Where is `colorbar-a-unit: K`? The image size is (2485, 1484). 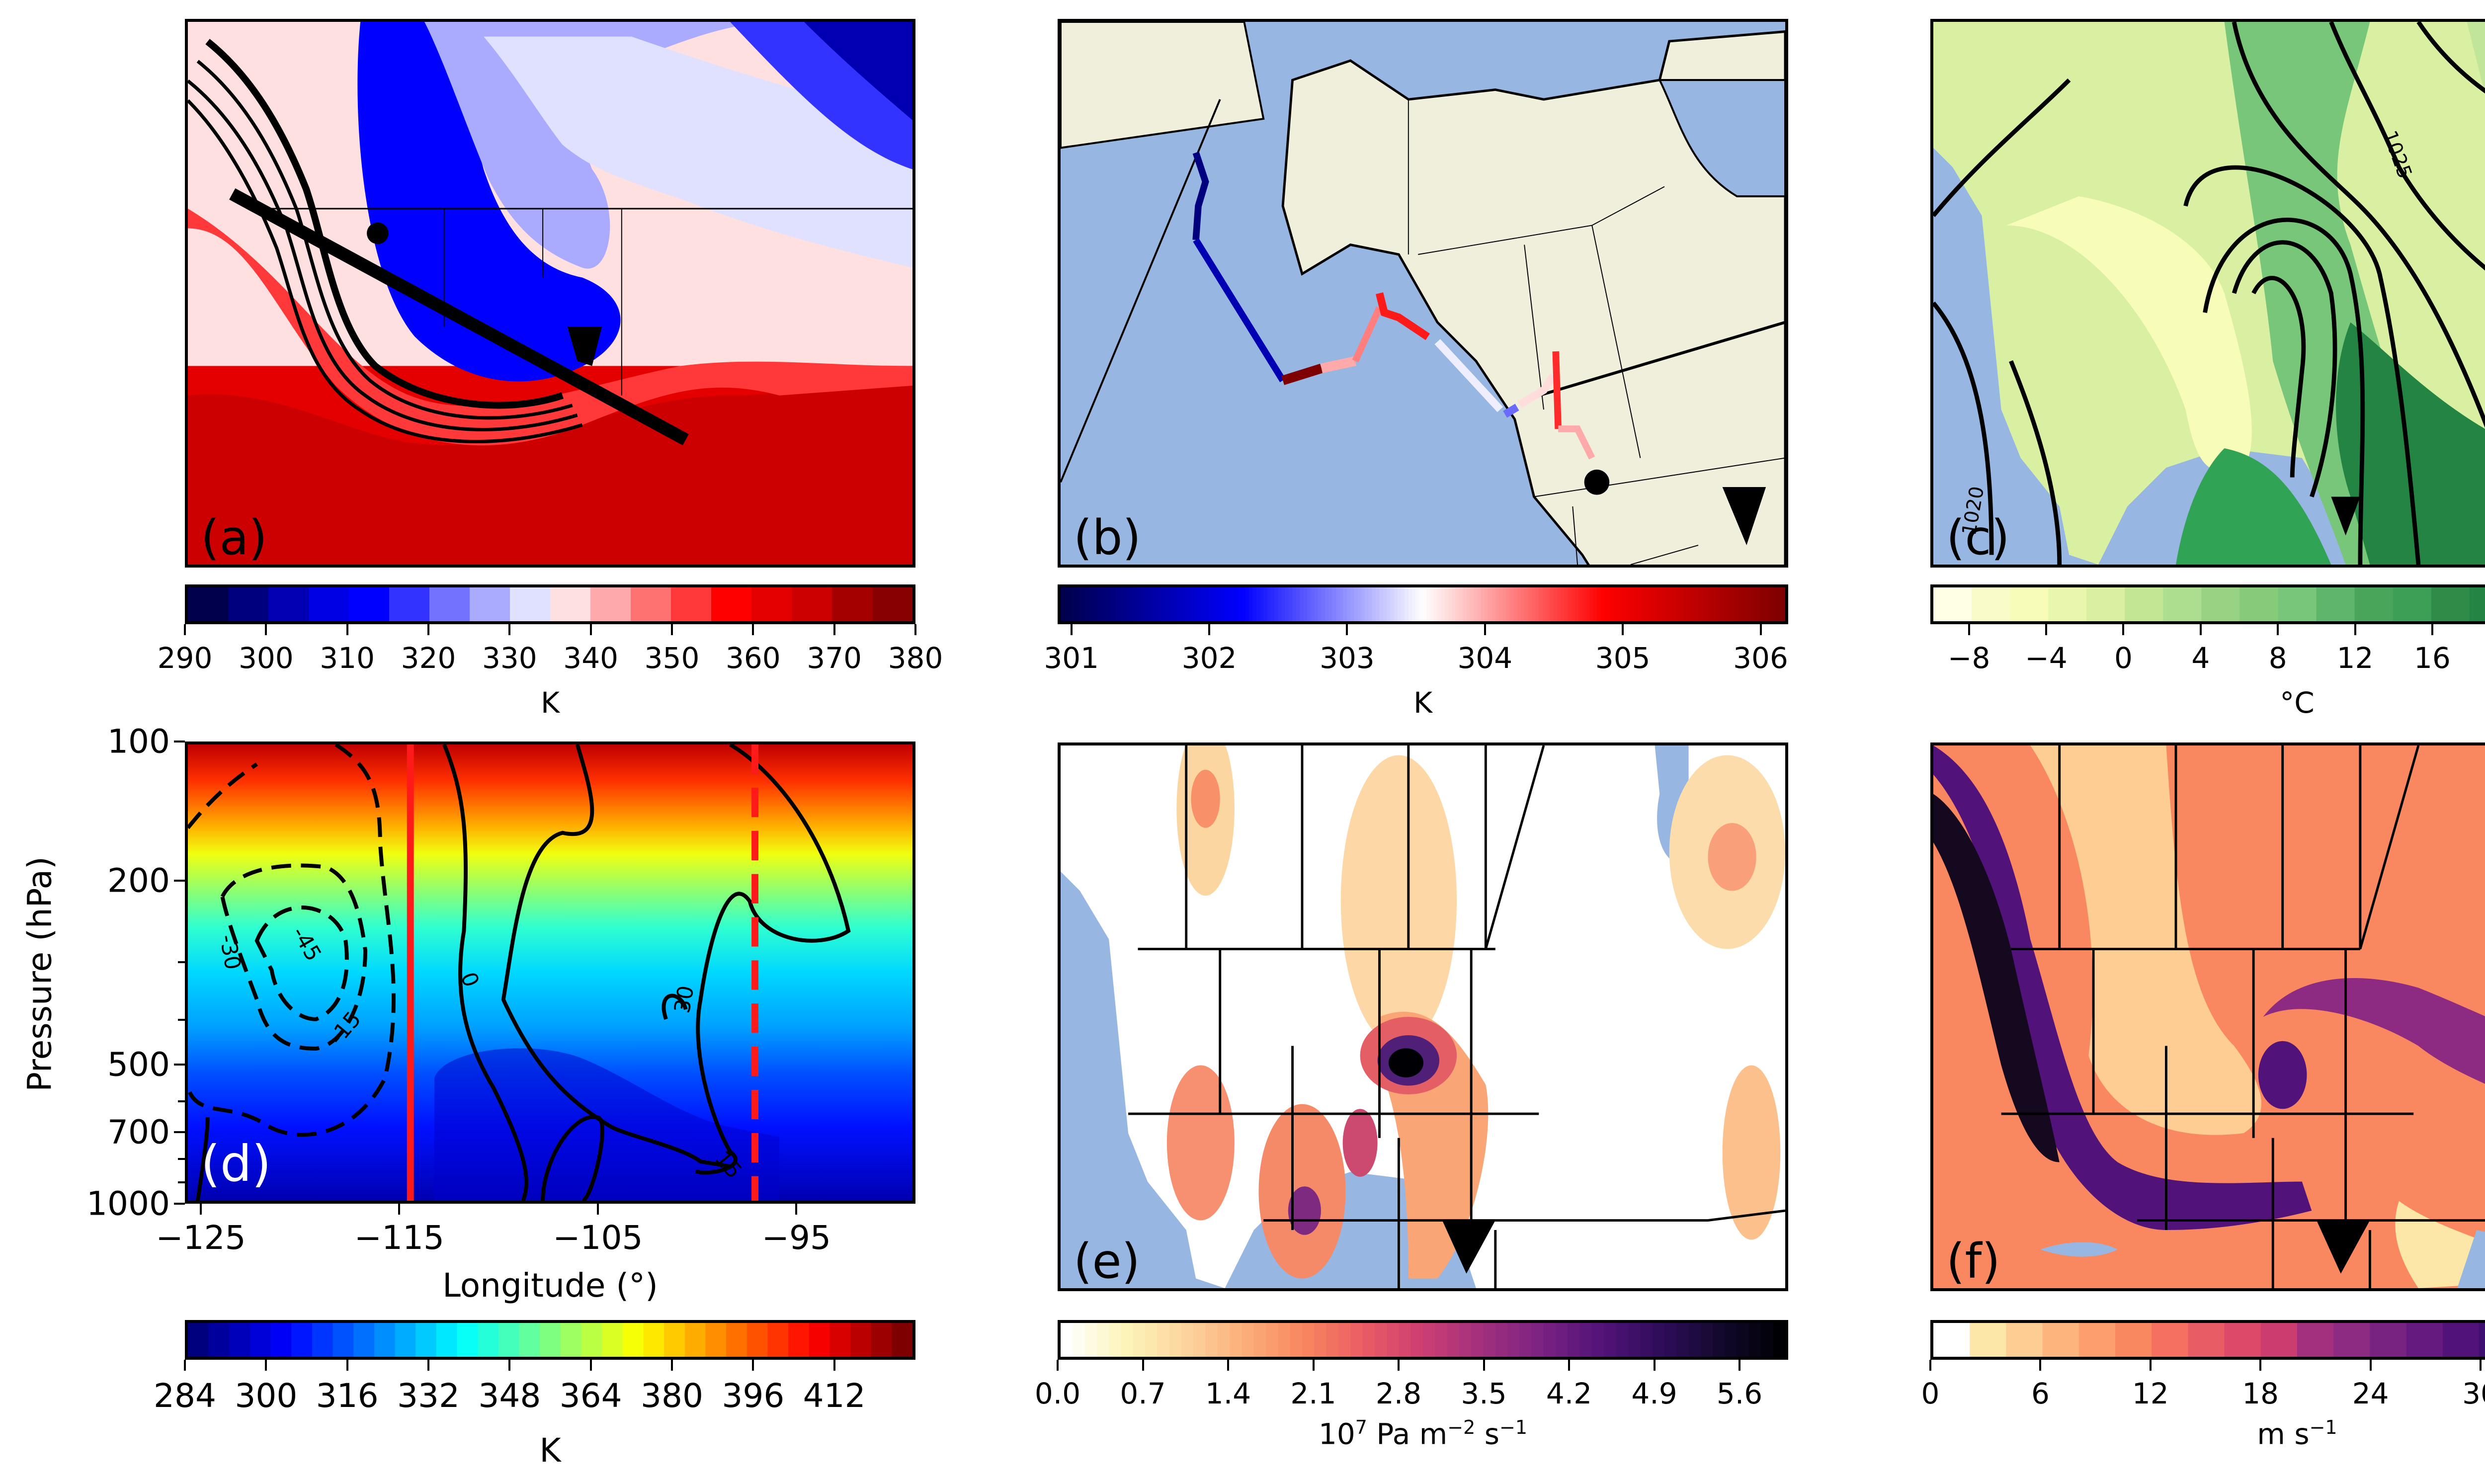
colorbar-a-unit: K is located at coordinates (550, 703).